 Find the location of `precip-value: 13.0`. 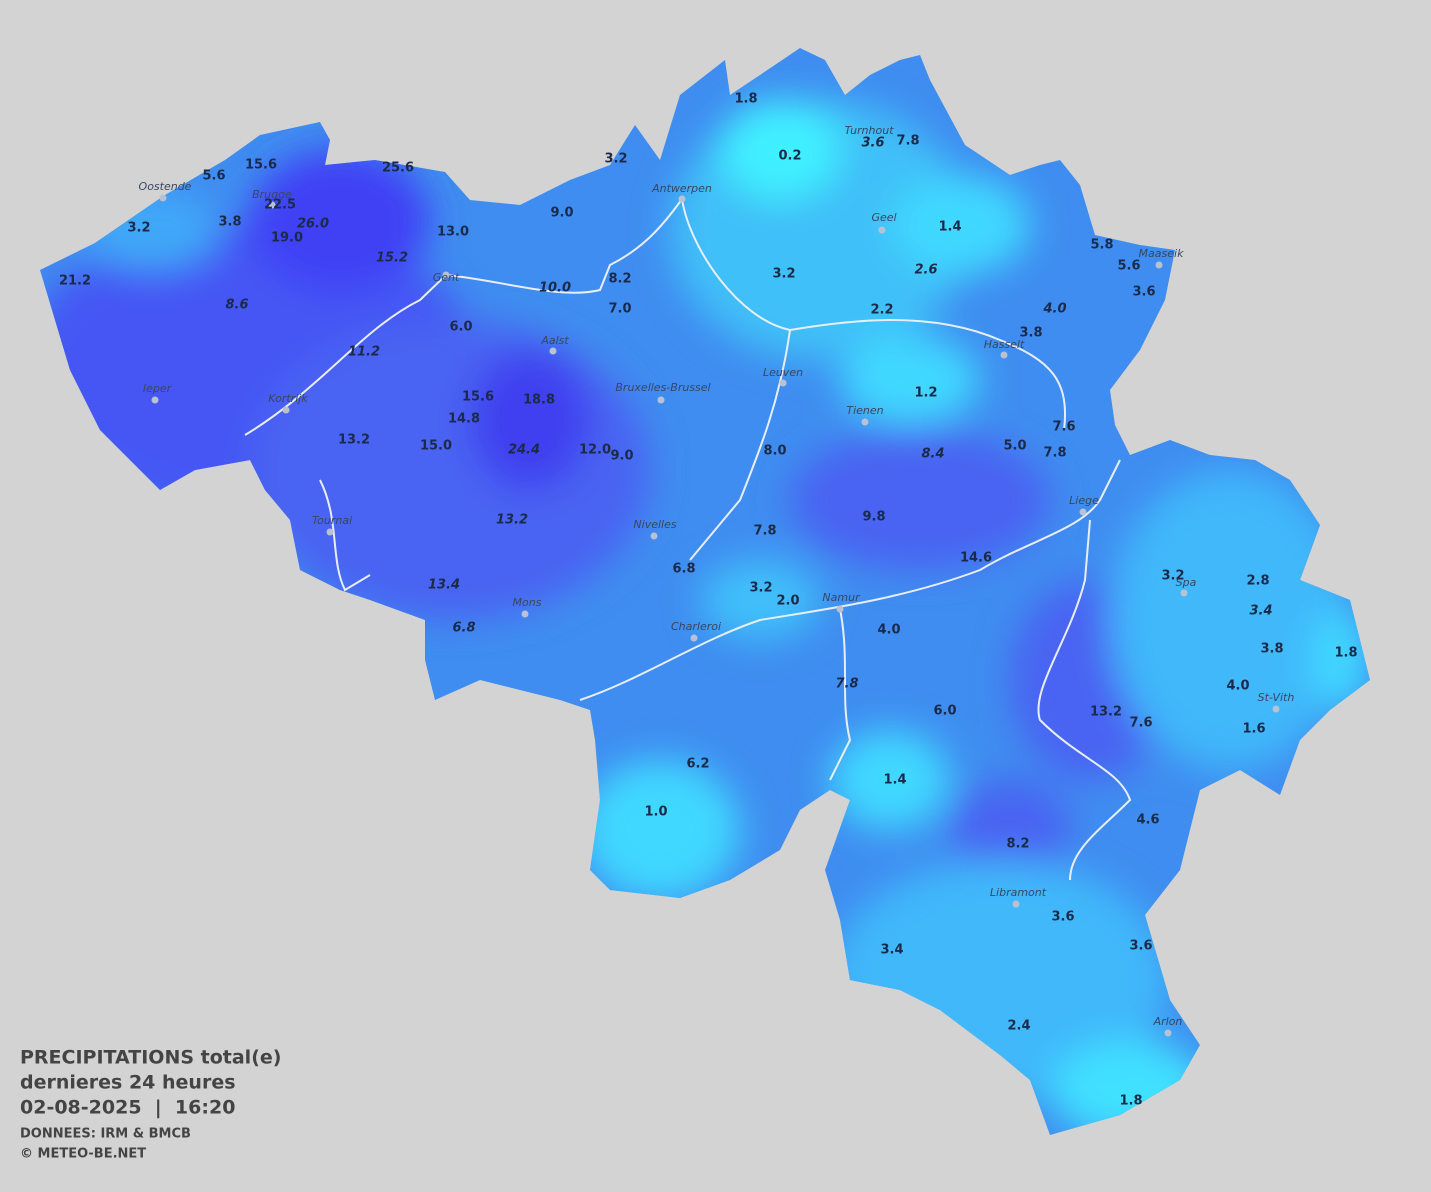

precip-value: 13.0 is located at coordinates (453, 232).